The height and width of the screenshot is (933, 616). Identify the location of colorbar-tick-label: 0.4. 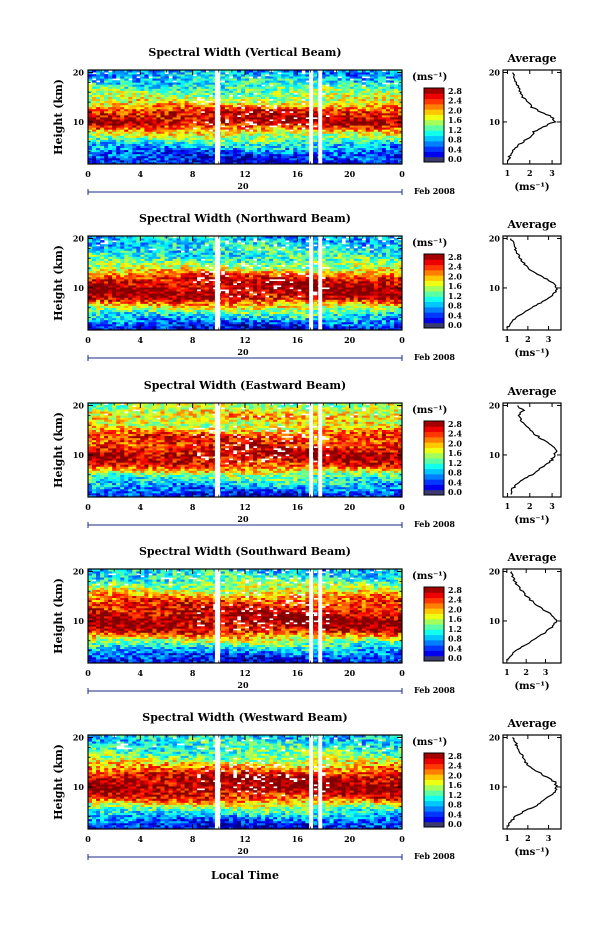
(455, 149).